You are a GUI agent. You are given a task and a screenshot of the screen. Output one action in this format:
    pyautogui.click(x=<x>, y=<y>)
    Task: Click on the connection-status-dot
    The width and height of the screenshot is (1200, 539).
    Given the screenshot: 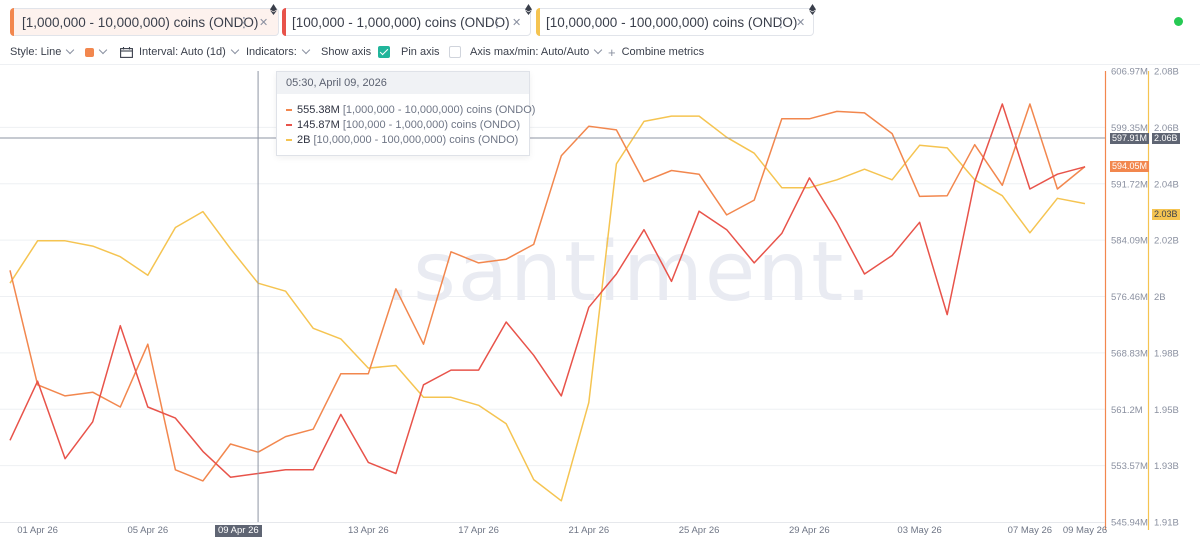 What is the action you would take?
    pyautogui.click(x=1178, y=21)
    